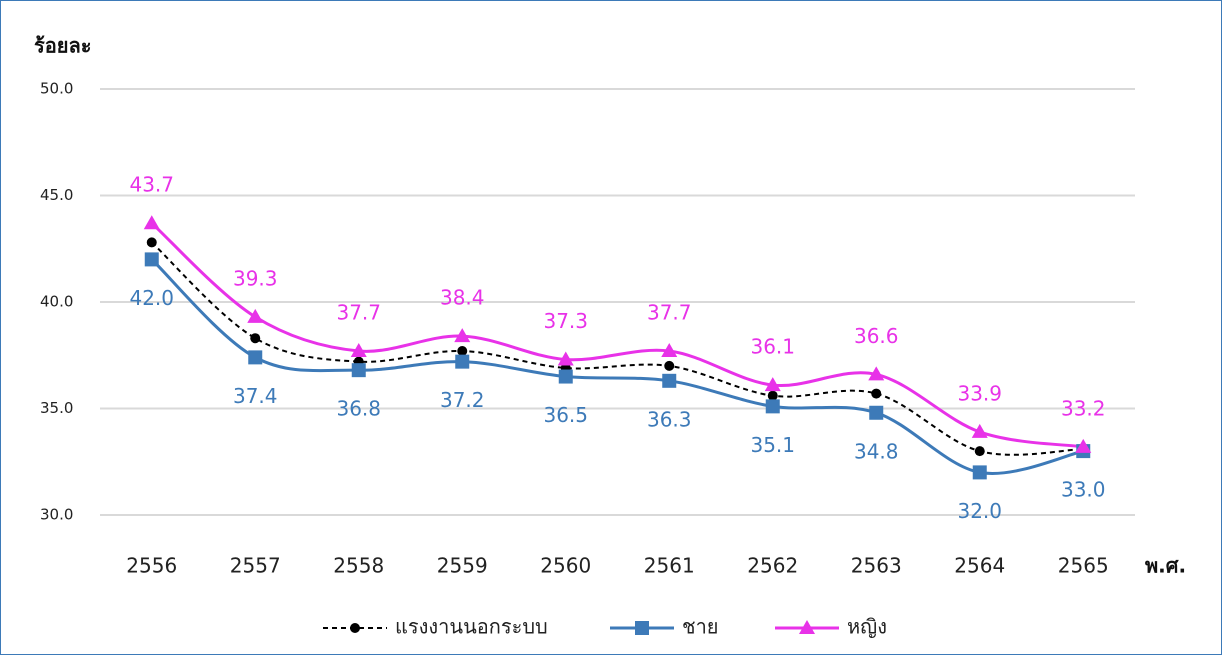  I want to click on data-label: 37.3, so click(565, 321).